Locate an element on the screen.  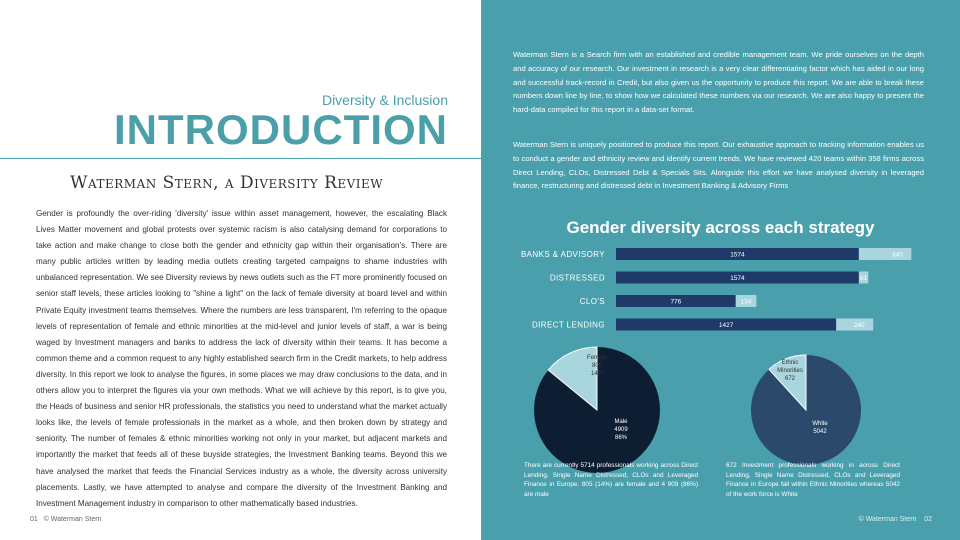
category-label: DISTRESSED is located at coordinates (577, 278).